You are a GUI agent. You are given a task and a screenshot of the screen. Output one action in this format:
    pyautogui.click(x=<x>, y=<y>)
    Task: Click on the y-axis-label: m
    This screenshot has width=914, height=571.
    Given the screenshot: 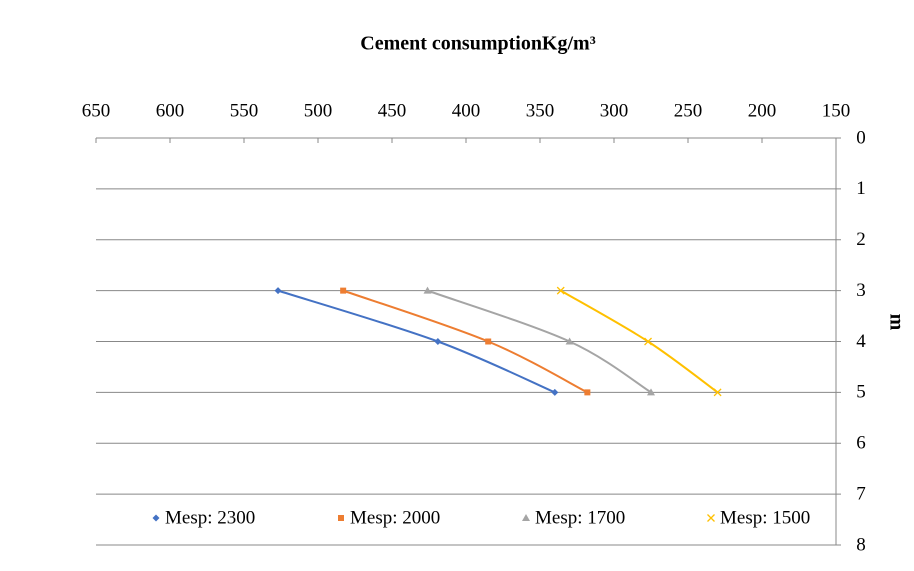 What is the action you would take?
    pyautogui.click(x=896, y=322)
    